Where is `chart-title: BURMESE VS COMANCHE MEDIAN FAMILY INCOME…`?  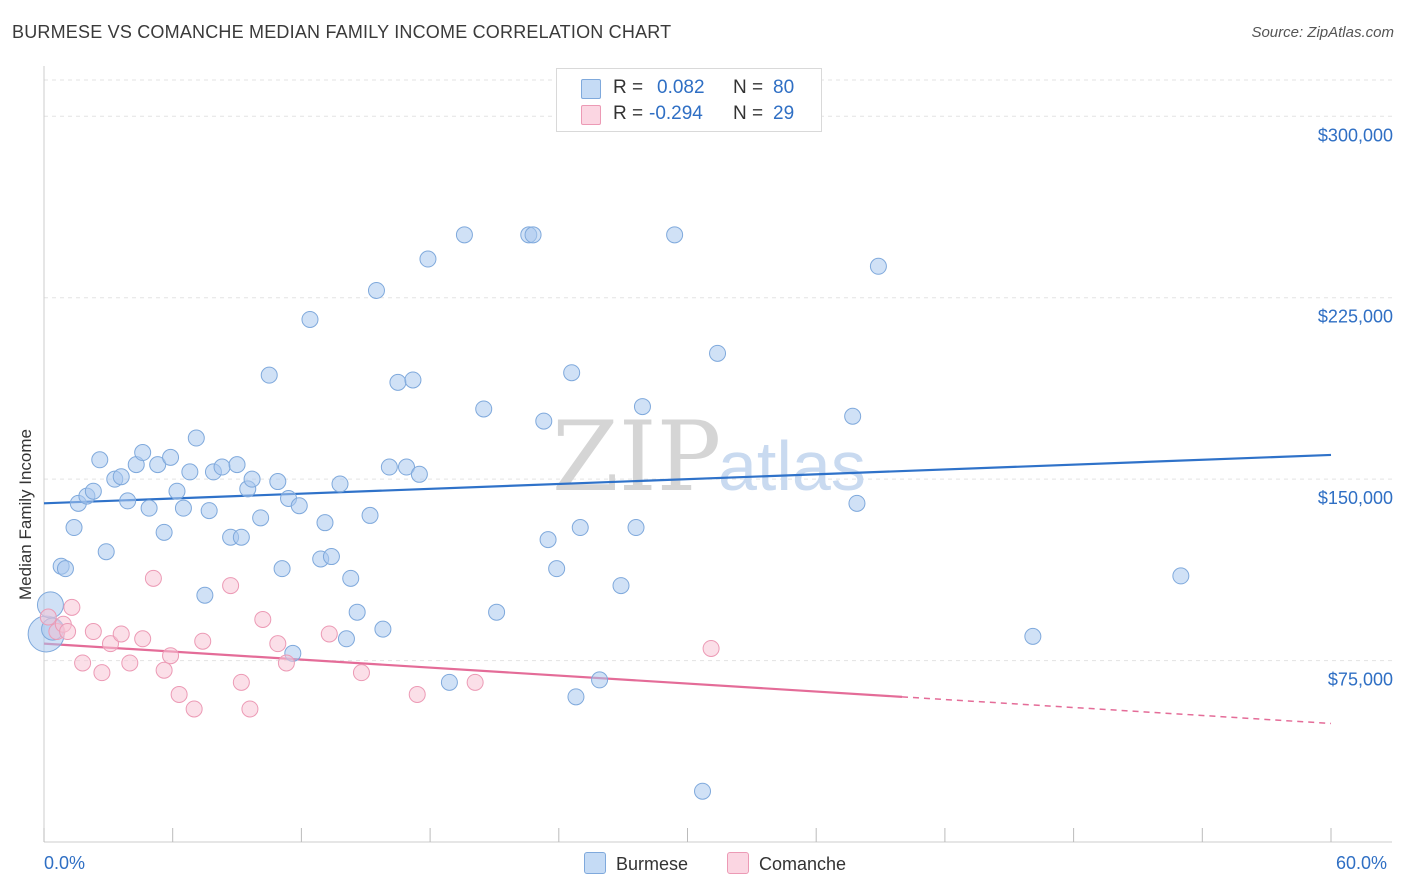
chart-title: BURMESE VS COMANCHE MEDIAN FAMILY INCOME… is located at coordinates (342, 32).